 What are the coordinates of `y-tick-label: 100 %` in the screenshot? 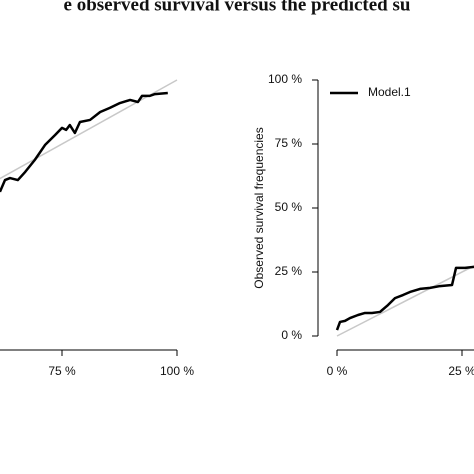 It's located at (285, 79).